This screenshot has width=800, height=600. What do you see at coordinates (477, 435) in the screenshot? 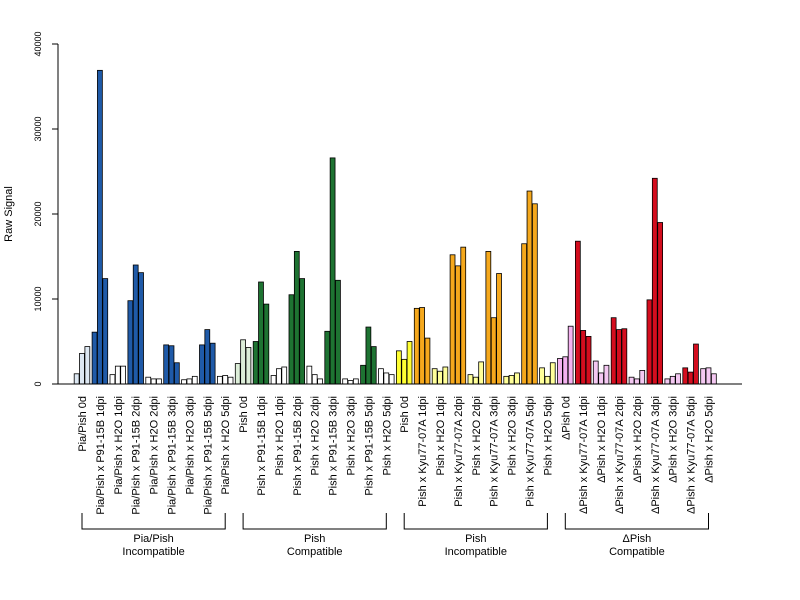
I see `x-category-label: Pish x H2O 2dpi` at bounding box center [477, 435].